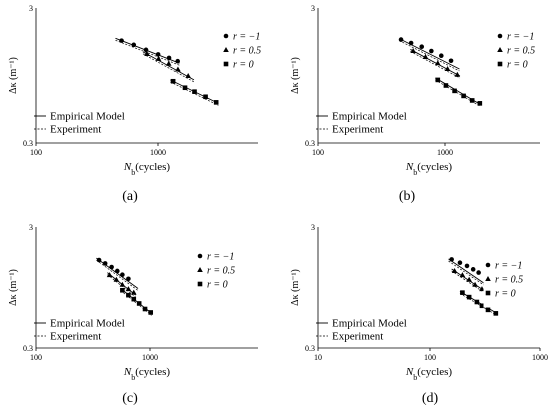  I want to click on x-tick-label: 1000, so click(150, 357).